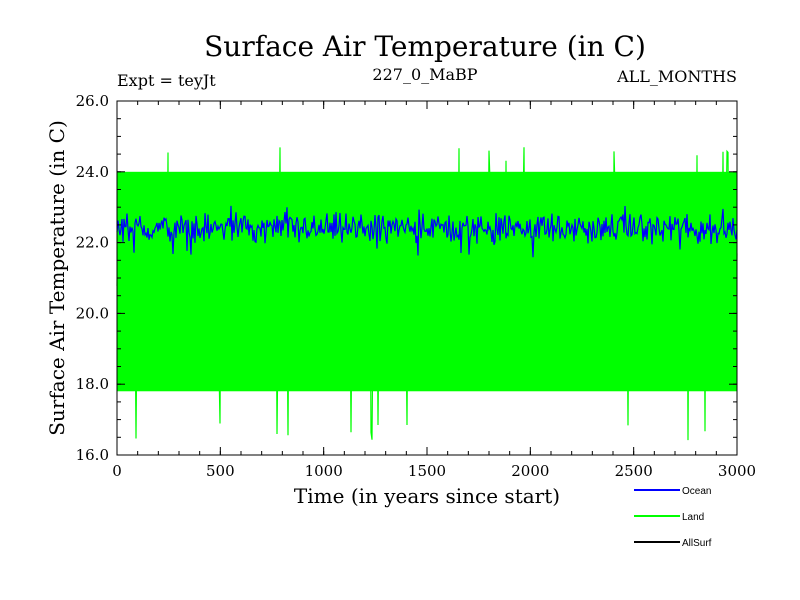 The image size is (800, 600). What do you see at coordinates (92, 384) in the screenshot?
I see `y-tick-label: 18.0` at bounding box center [92, 384].